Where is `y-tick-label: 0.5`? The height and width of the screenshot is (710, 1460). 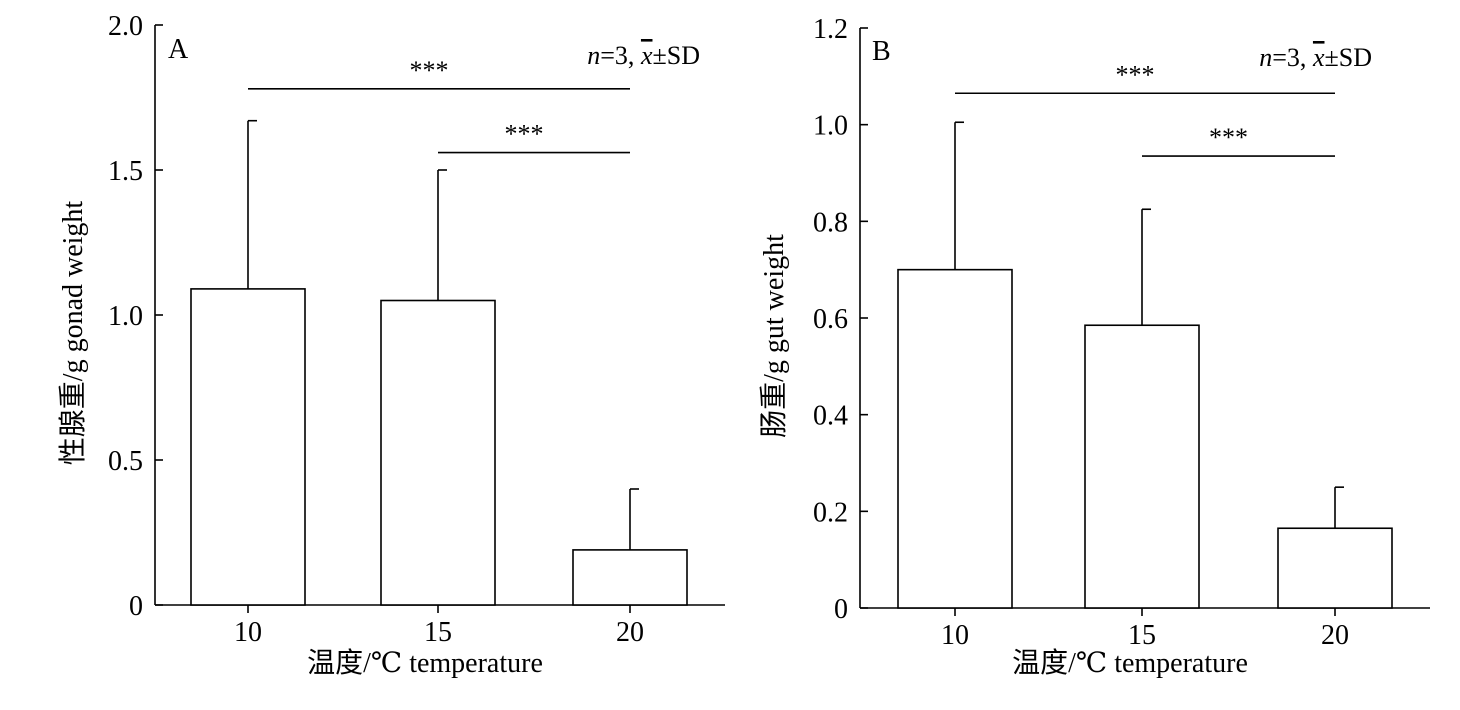
y-tick-label: 0.5 is located at coordinates (125, 461).